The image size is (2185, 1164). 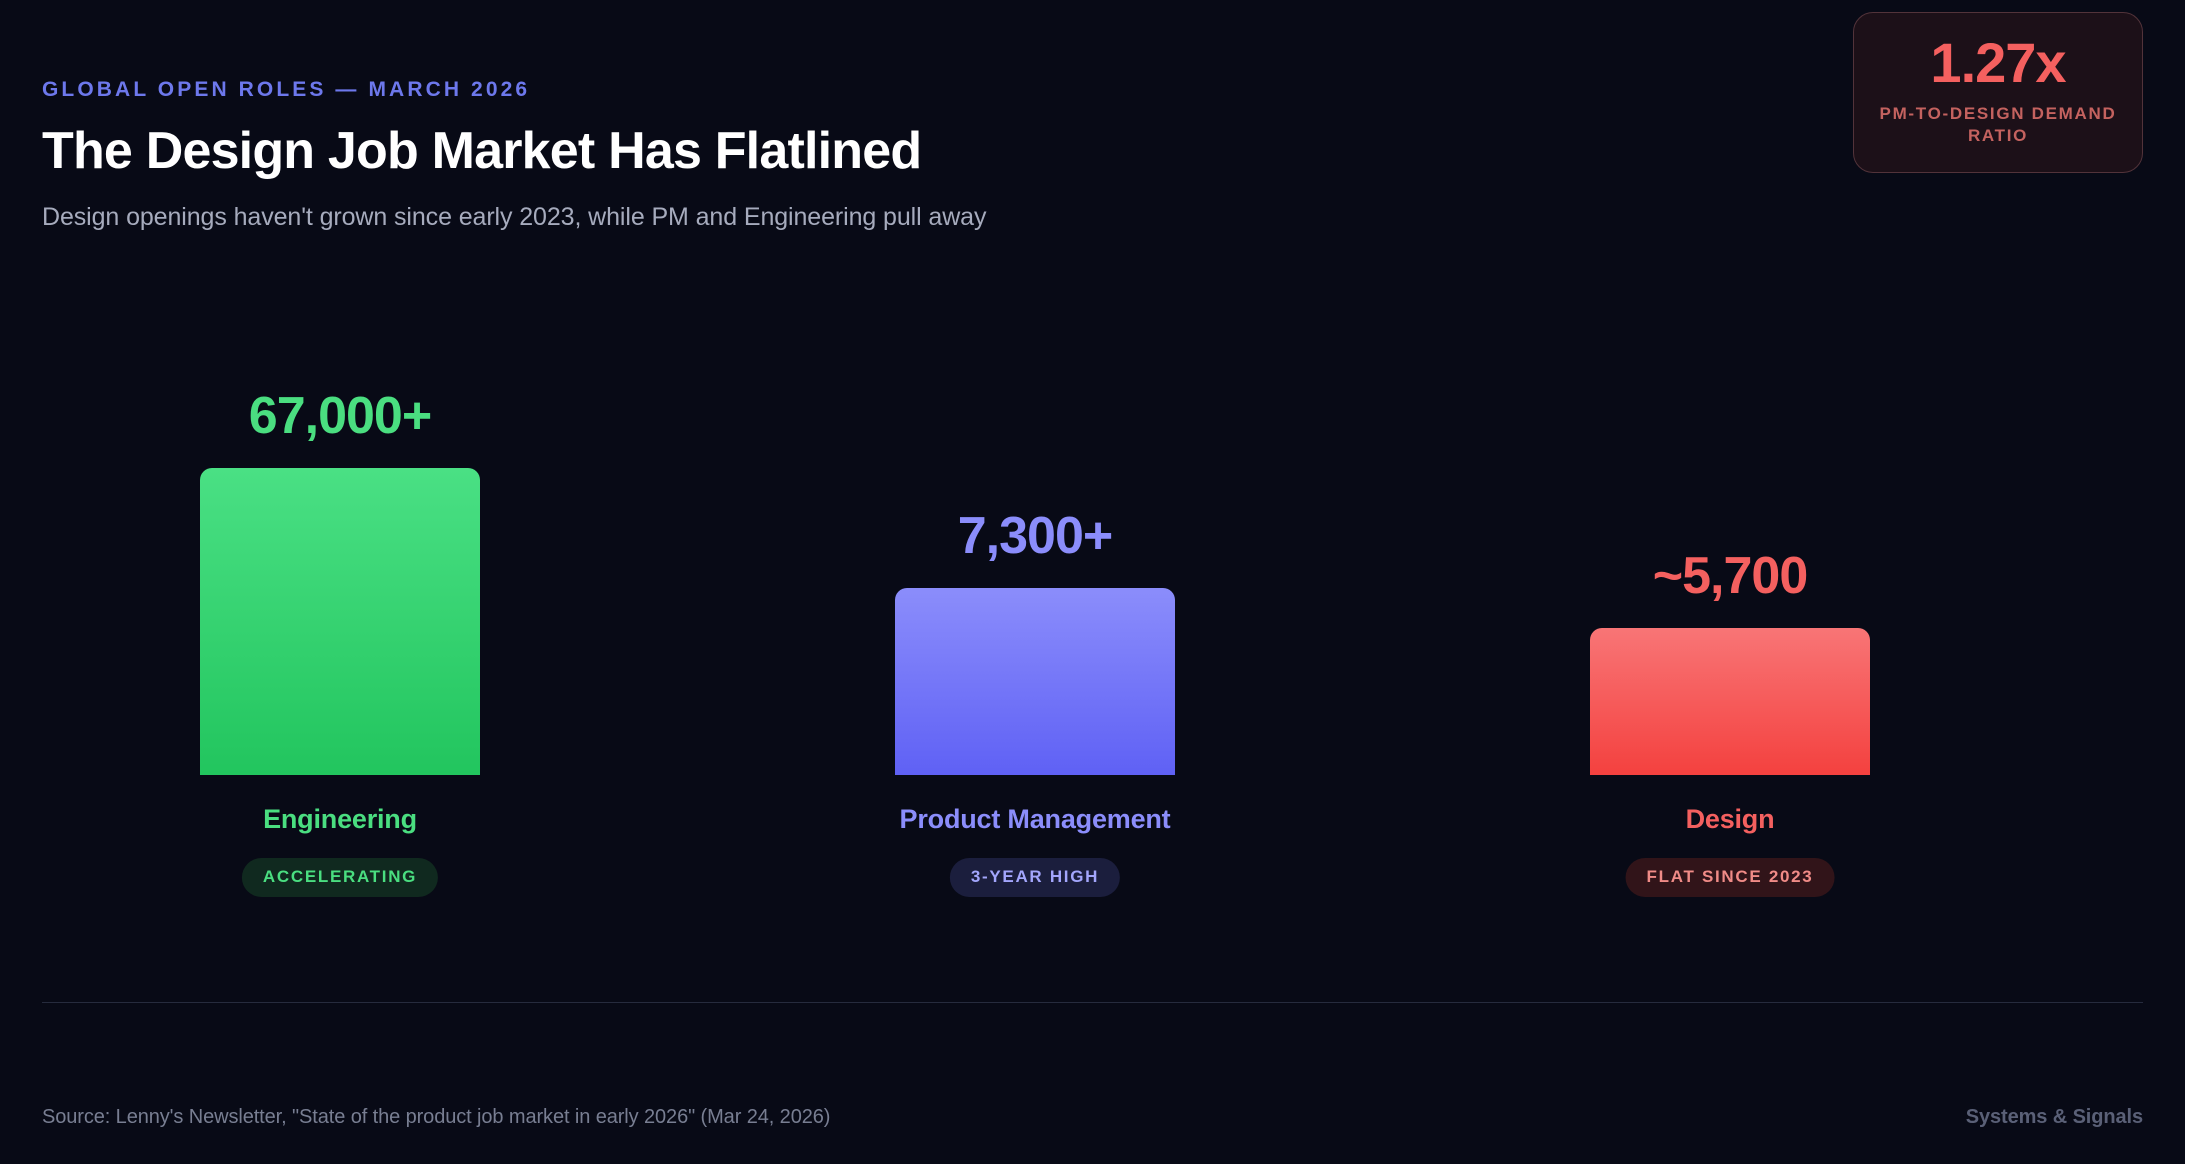 What do you see at coordinates (1998, 62) in the screenshot?
I see `kpi-value: 1.27x` at bounding box center [1998, 62].